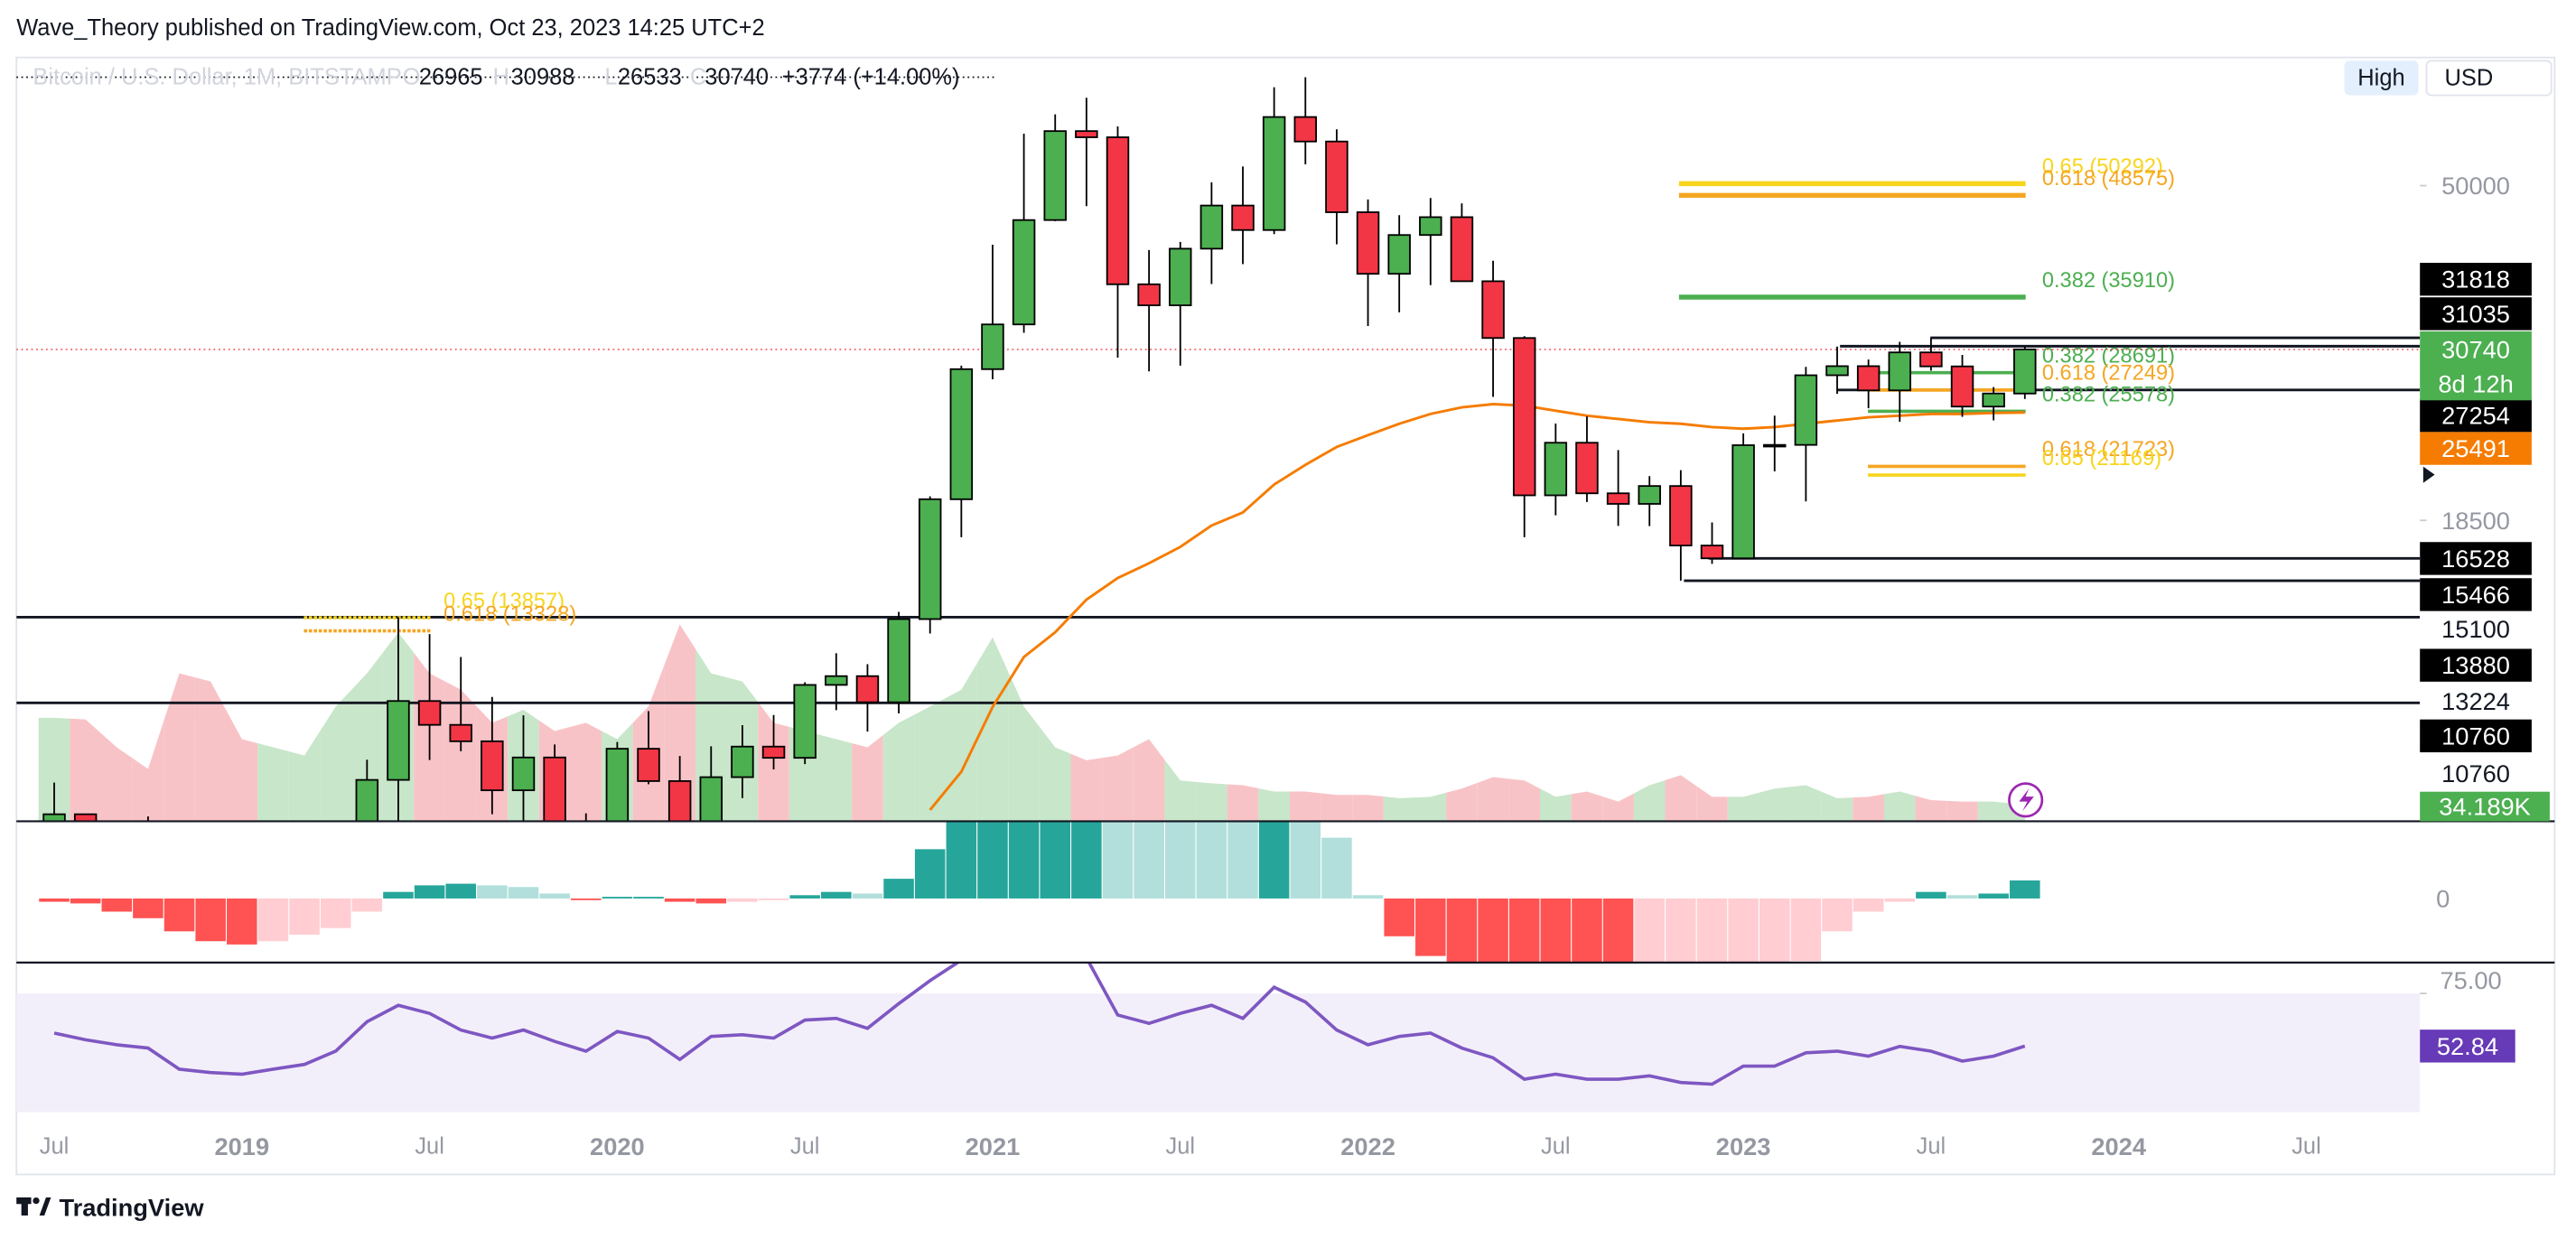 The image size is (2576, 1239). What do you see at coordinates (2468, 77) in the screenshot?
I see `currency-button-label: USD` at bounding box center [2468, 77].